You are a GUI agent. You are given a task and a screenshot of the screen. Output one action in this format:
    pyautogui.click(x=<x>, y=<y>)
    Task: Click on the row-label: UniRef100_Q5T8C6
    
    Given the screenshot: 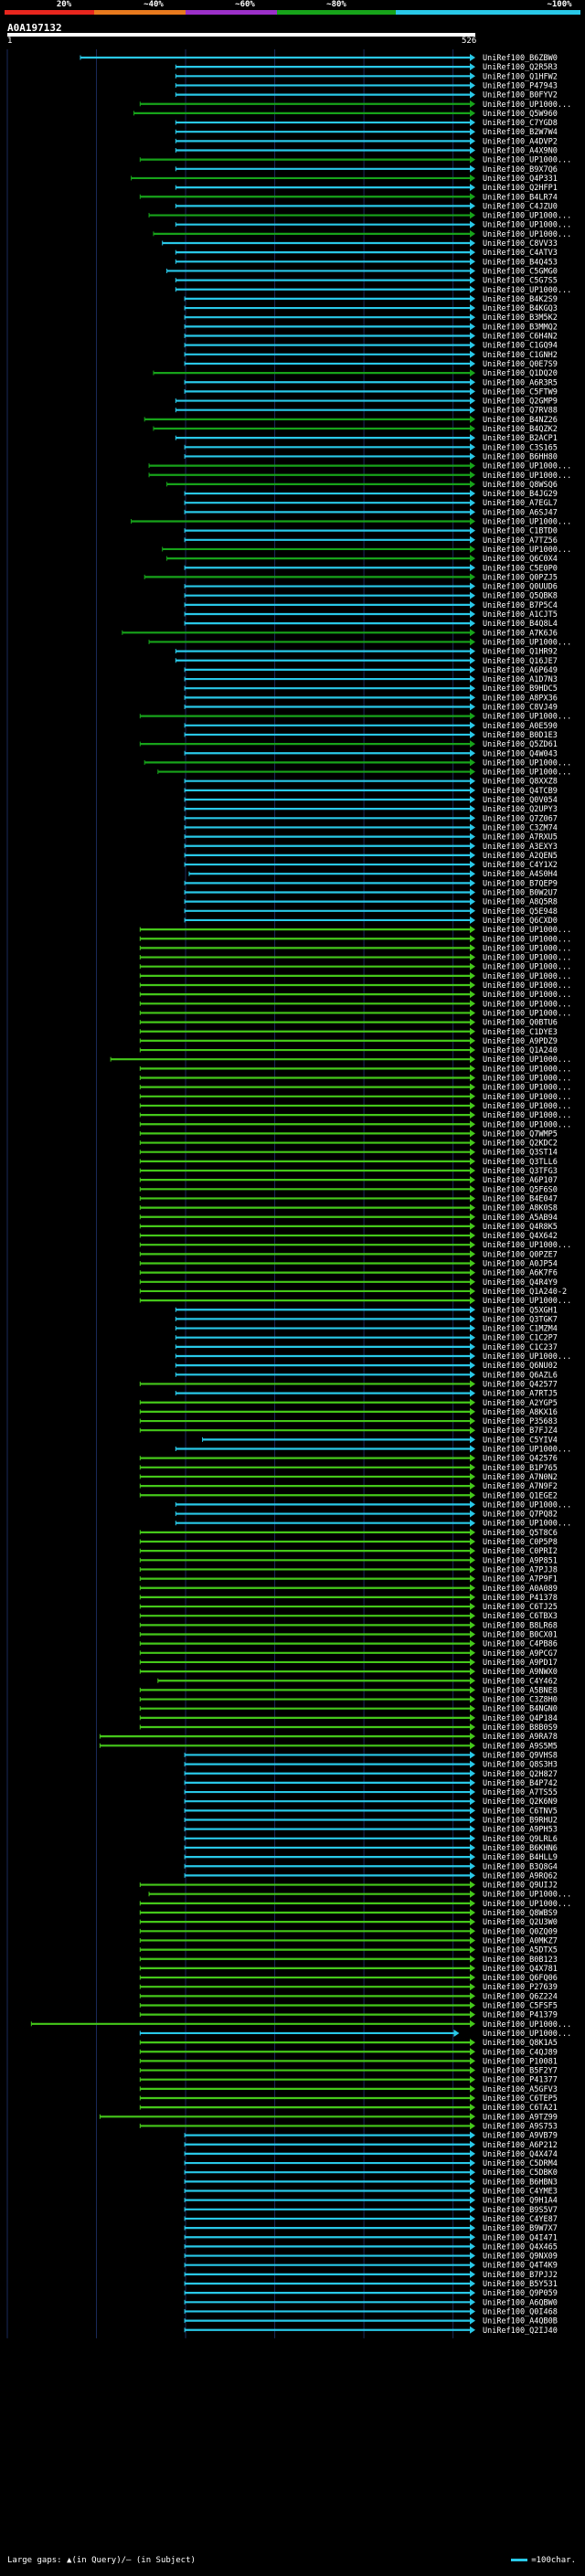 What is the action you would take?
    pyautogui.click(x=520, y=1533)
    